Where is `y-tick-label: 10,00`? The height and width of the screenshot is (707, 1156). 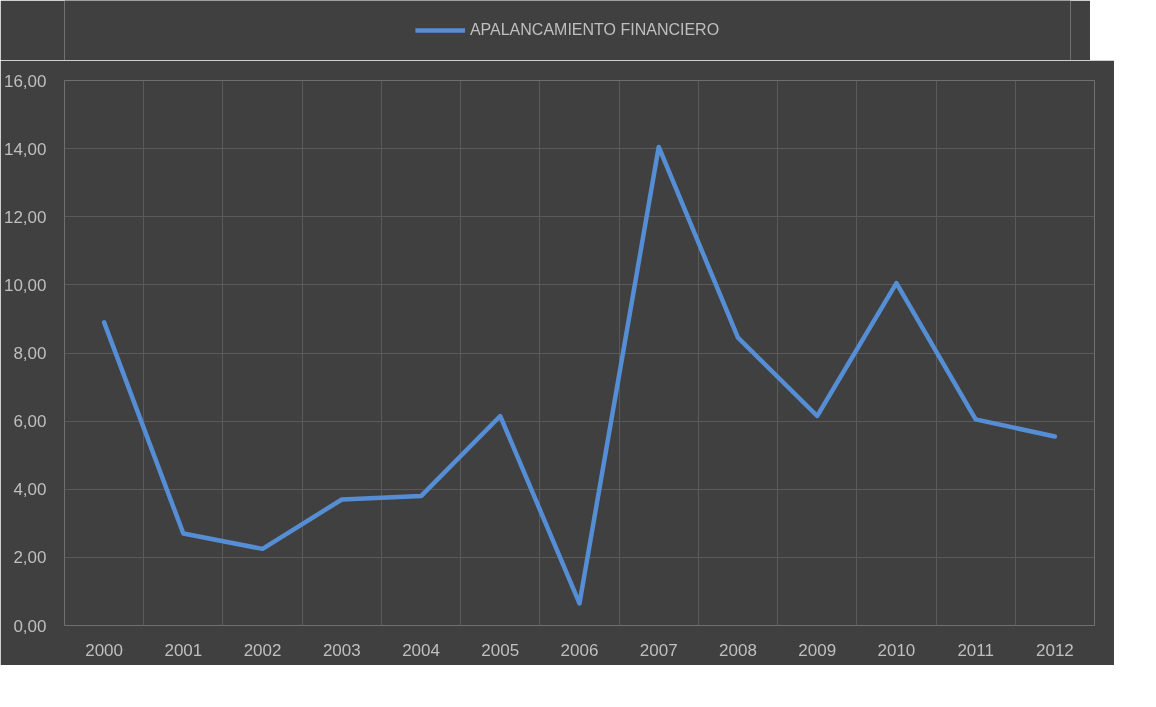
y-tick-label: 10,00 is located at coordinates (25, 285).